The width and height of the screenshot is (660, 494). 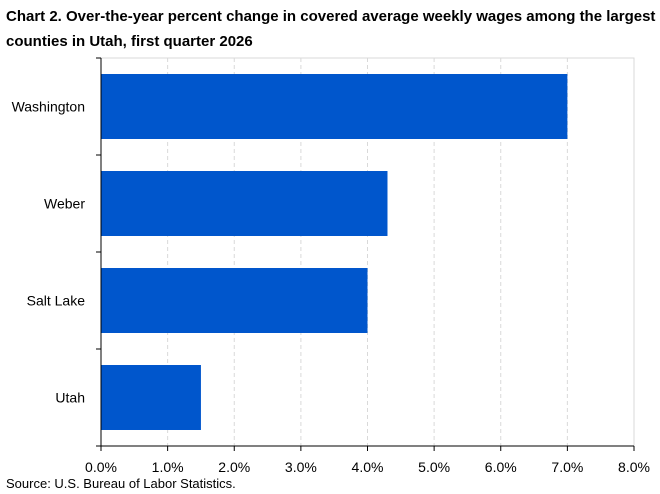 What do you see at coordinates (70, 398) in the screenshot?
I see `y-category-label: Utah` at bounding box center [70, 398].